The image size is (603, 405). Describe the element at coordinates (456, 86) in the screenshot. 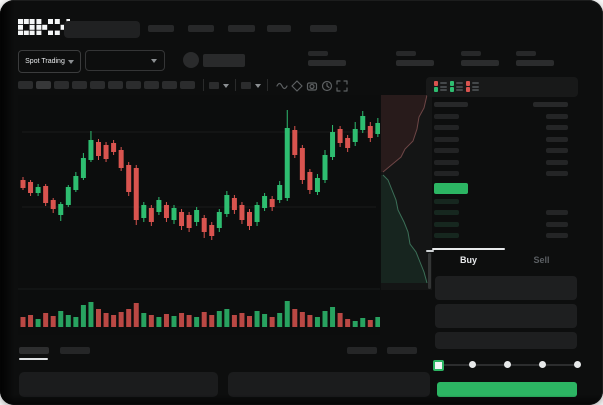

I see `orderbook-bids-icon` at that location.